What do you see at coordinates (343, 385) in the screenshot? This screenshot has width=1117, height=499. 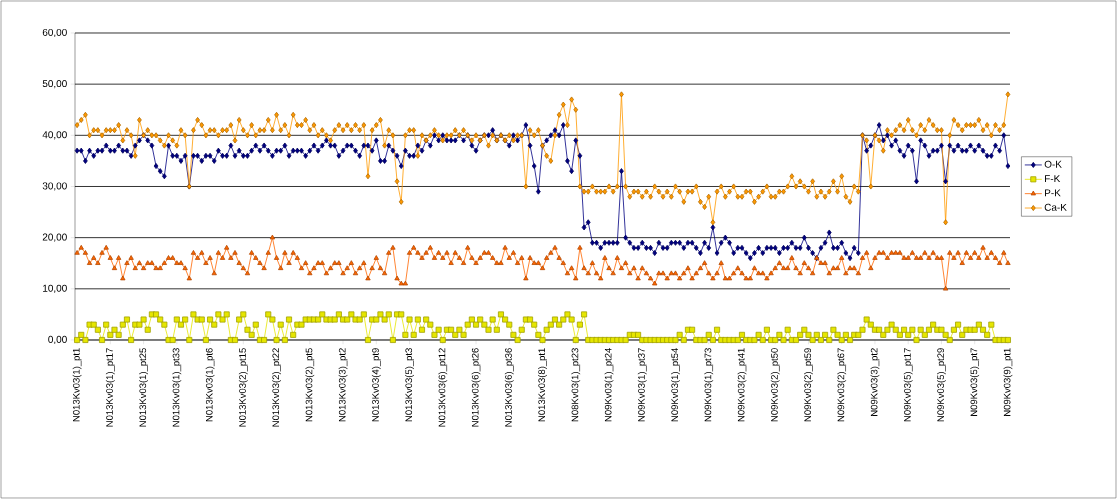 I see `x-tick-label: N013Kv03(3)_pt2` at bounding box center [343, 385].